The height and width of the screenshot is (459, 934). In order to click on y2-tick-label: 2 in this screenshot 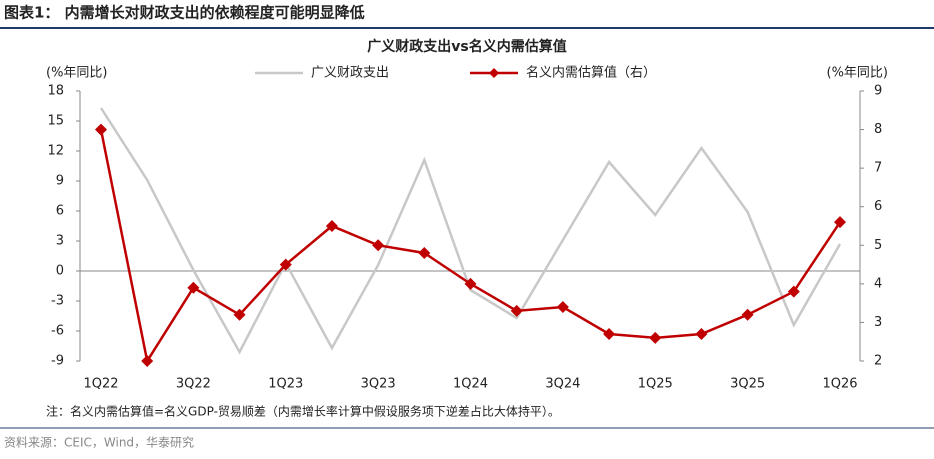, I will do `click(878, 361)`.